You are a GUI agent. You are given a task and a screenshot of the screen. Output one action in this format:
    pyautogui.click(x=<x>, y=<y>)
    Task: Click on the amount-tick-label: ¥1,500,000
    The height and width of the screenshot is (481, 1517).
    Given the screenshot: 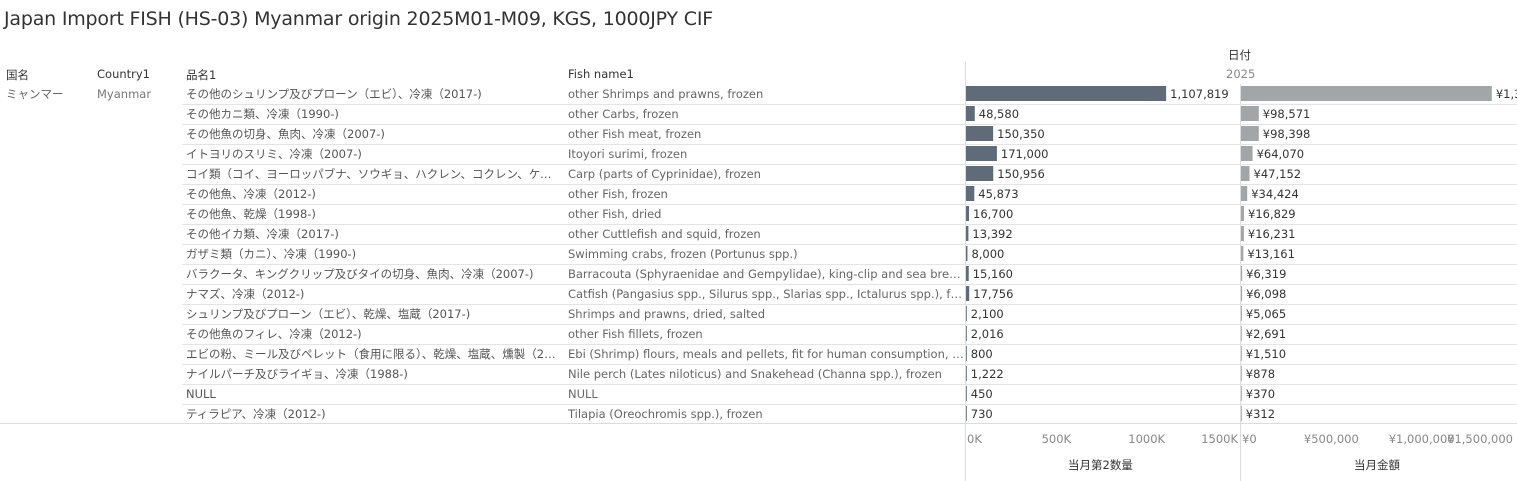 What is the action you would take?
    pyautogui.click(x=1480, y=439)
    